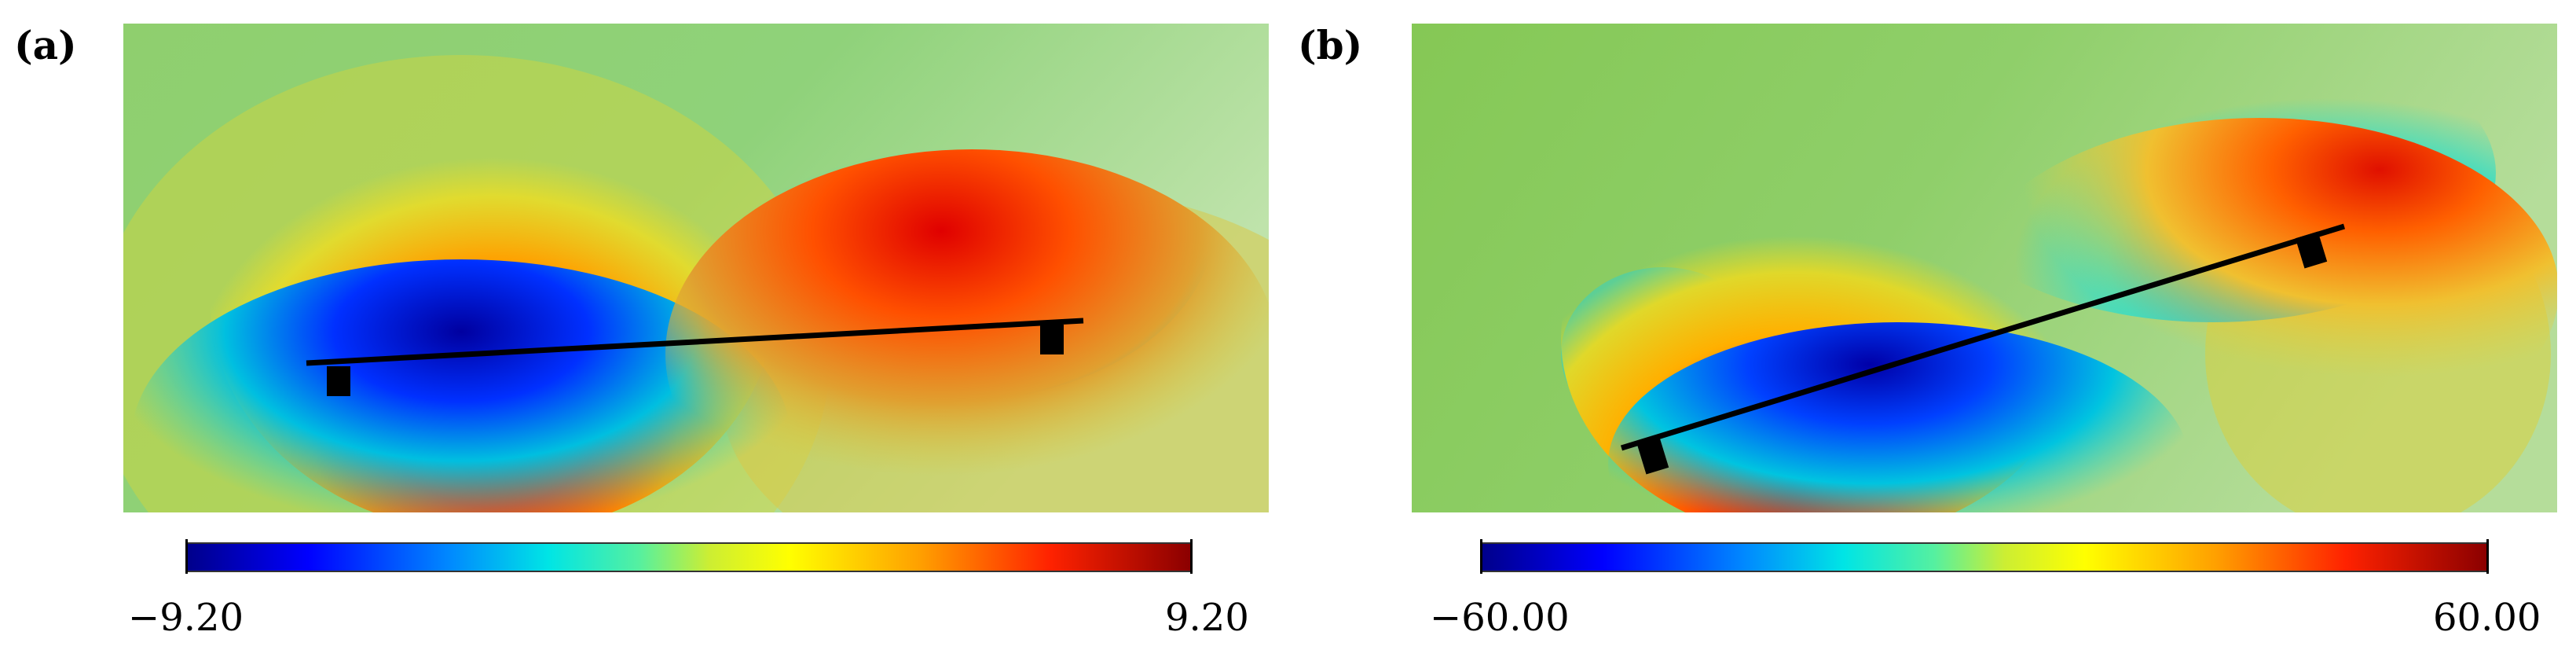 The width and height of the screenshot is (2576, 661). I want to click on support-b-right, so click(2311, 250).